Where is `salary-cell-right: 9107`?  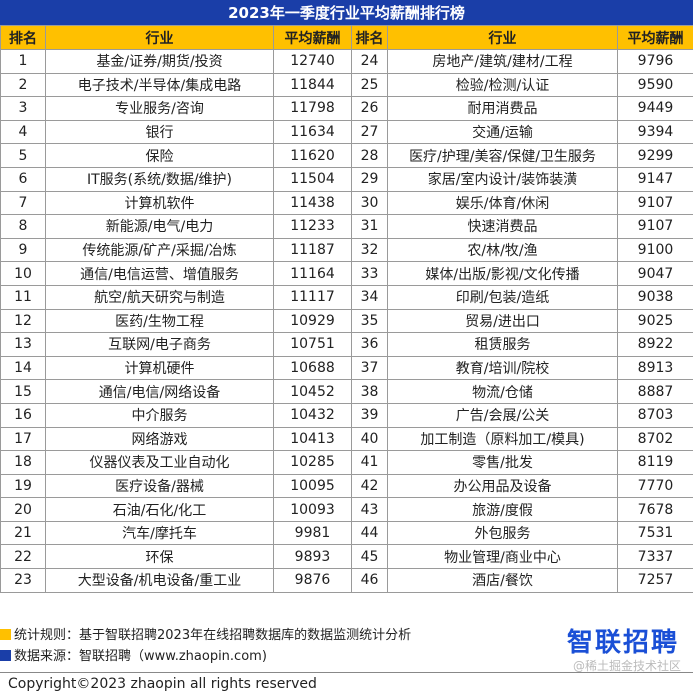 salary-cell-right: 9107 is located at coordinates (655, 227).